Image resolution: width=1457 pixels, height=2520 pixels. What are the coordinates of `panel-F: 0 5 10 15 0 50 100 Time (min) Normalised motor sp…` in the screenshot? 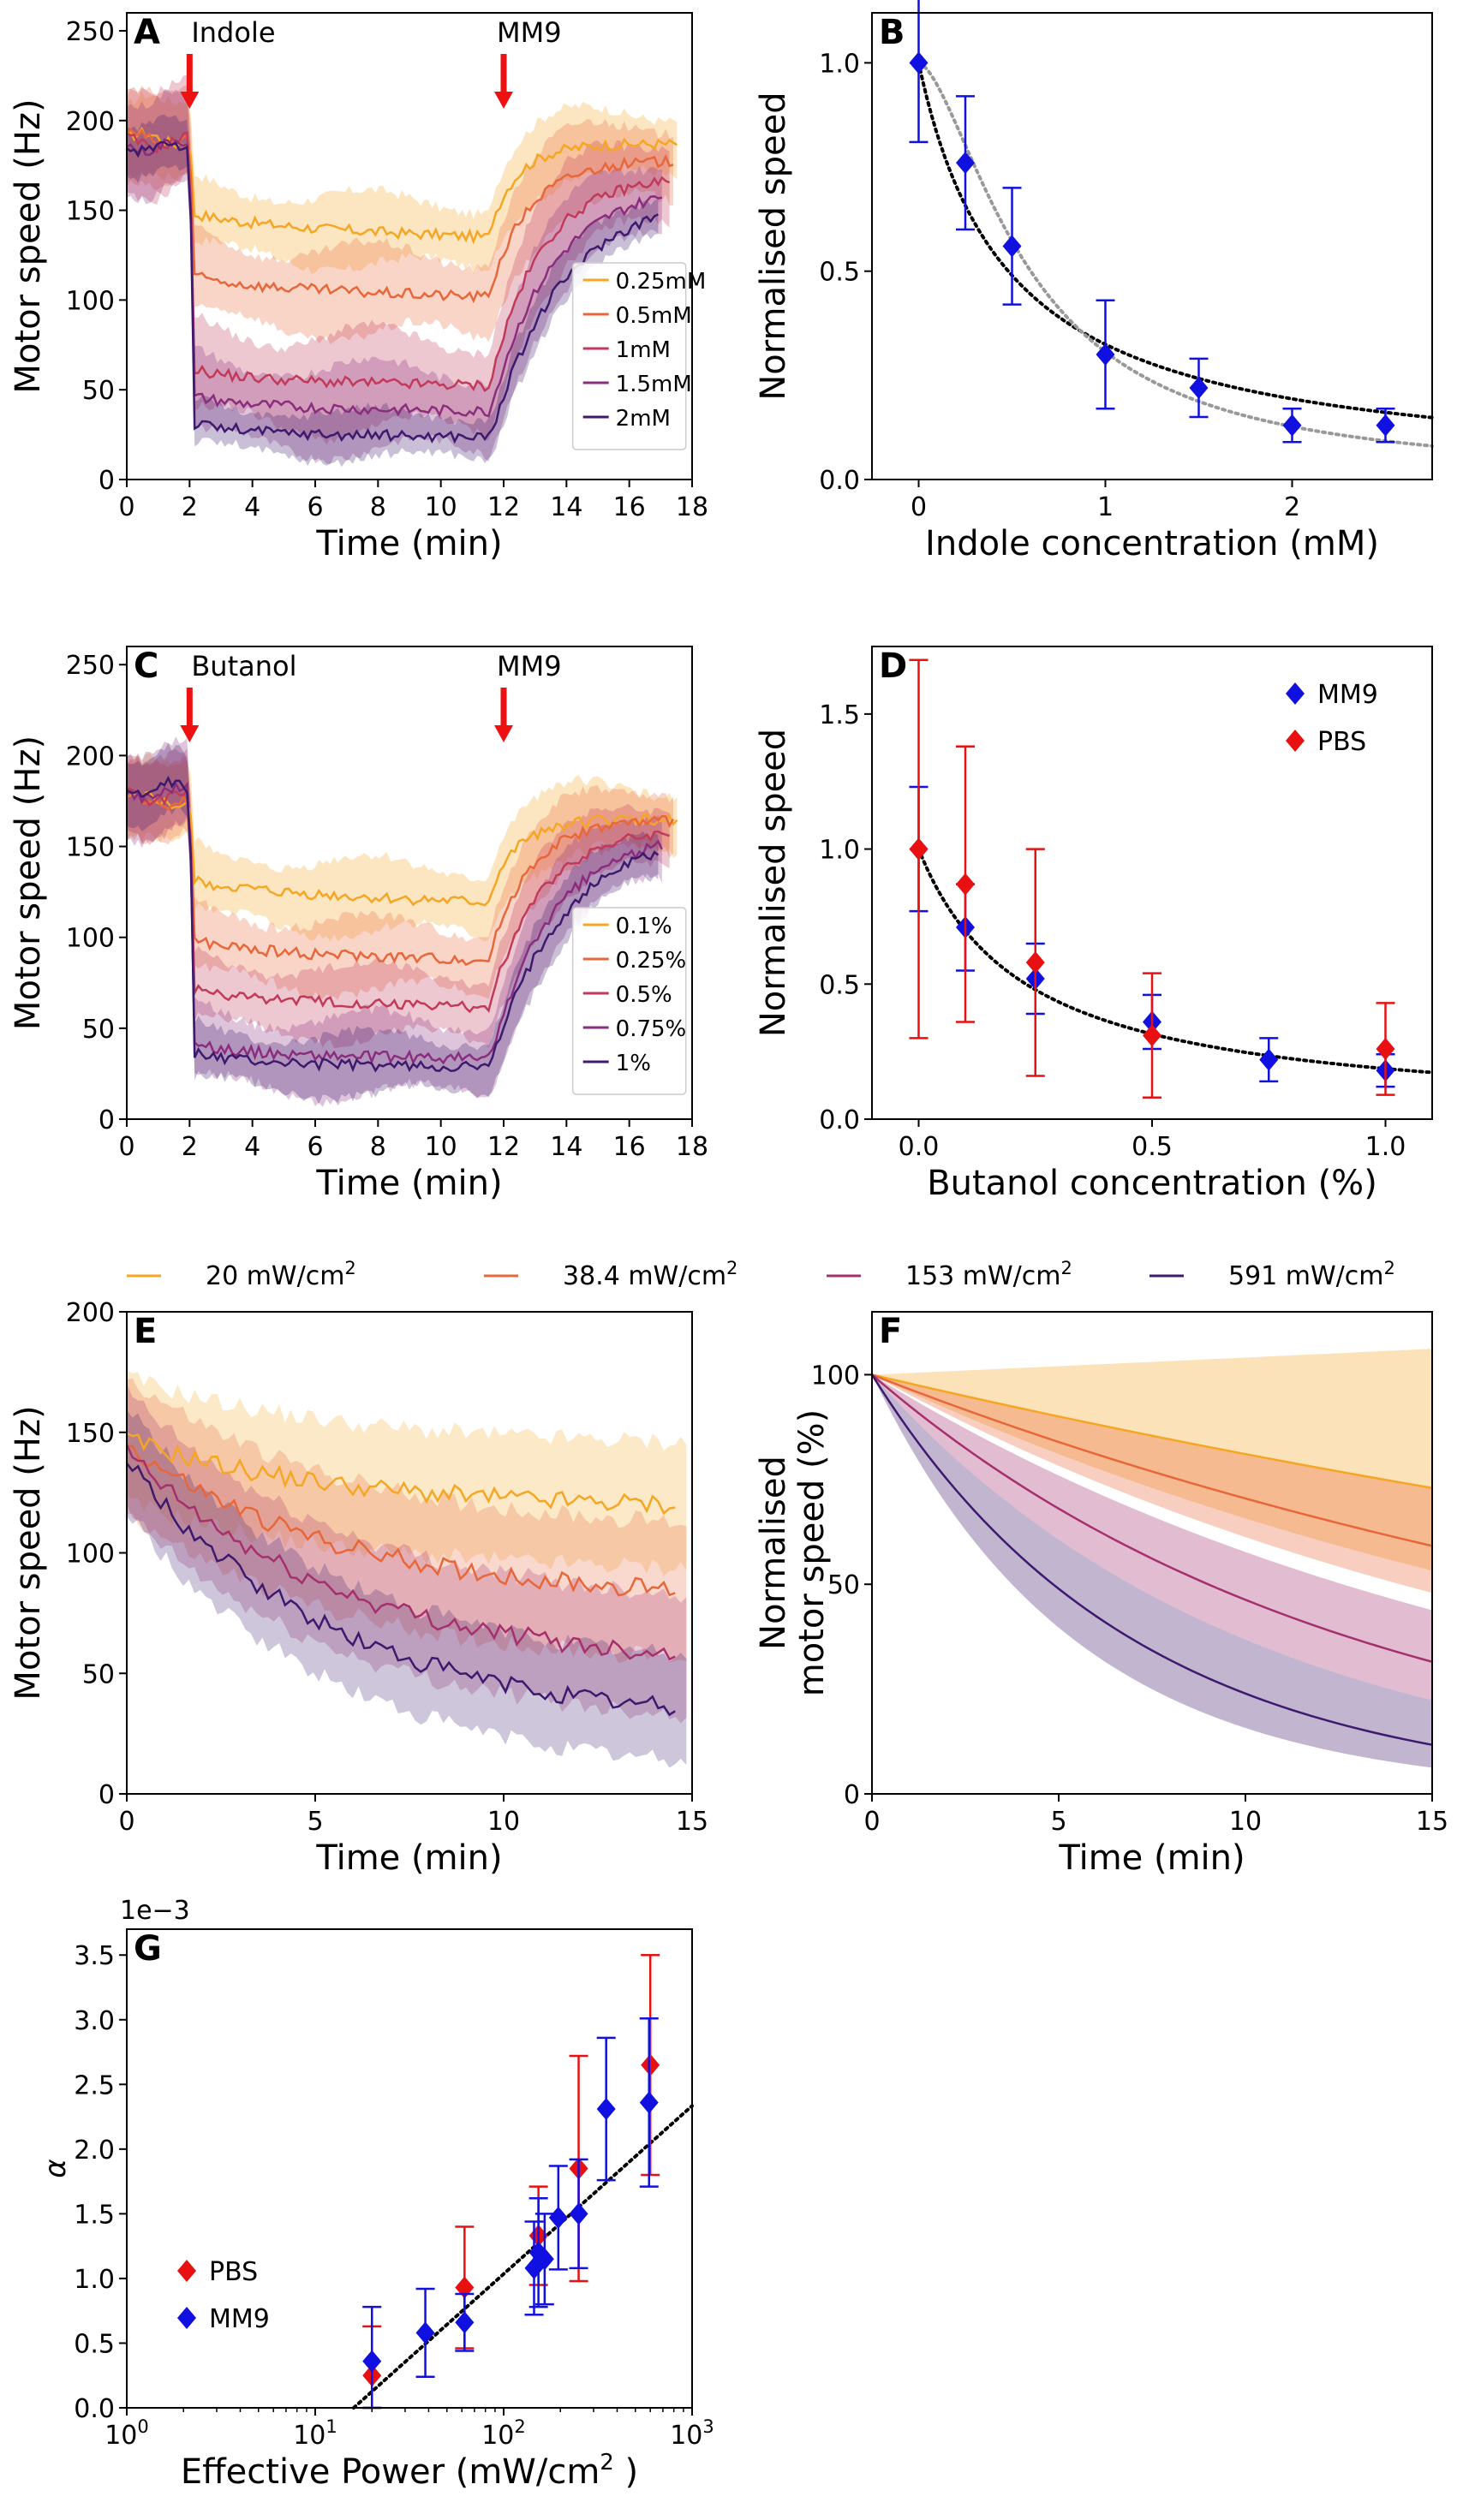 It's located at (1101, 1595).